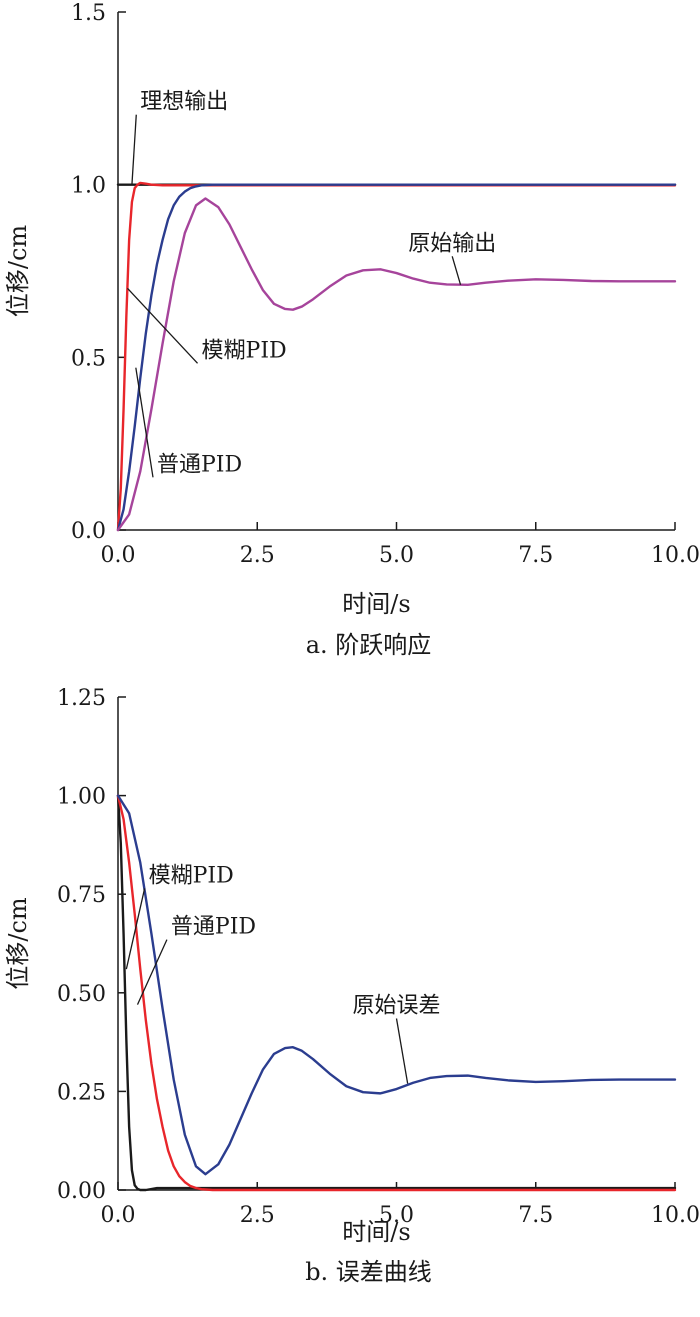  What do you see at coordinates (81, 1191) in the screenshot?
I see `y-tick-label: 0.00` at bounding box center [81, 1191].